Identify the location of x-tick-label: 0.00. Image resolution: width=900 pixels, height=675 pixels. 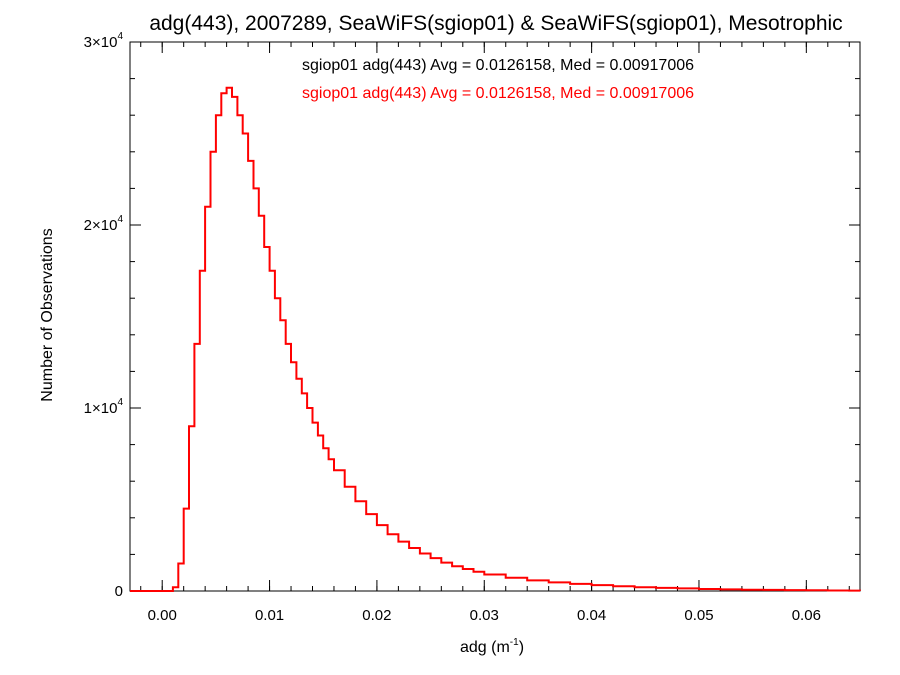
(162, 615).